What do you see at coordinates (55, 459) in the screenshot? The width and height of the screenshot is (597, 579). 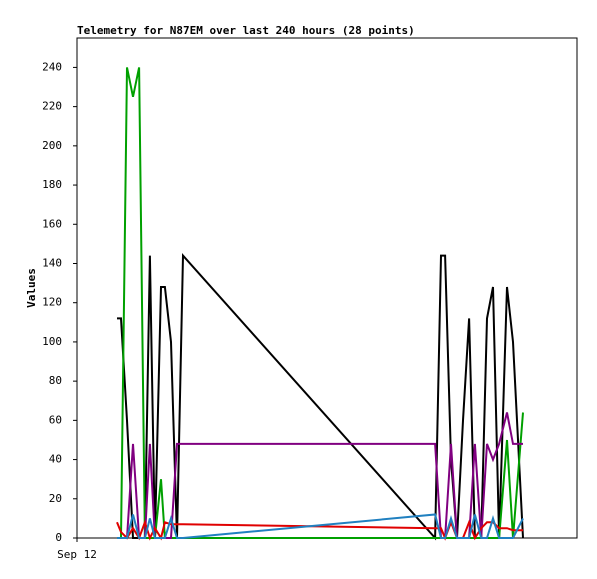 I see `y-tick-label: 40` at bounding box center [55, 459].